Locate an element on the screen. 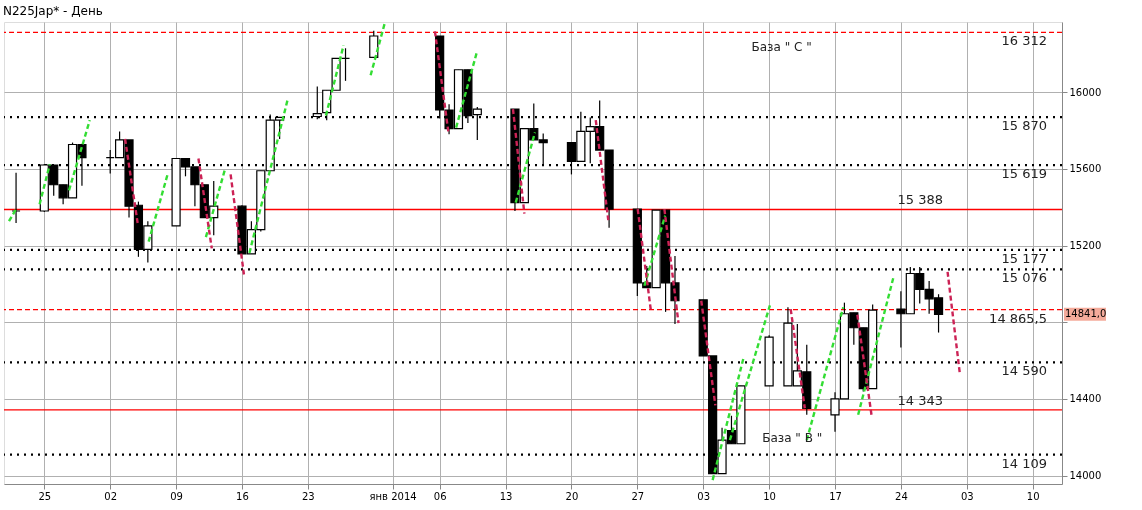  chart-title: N225Jap* - День is located at coordinates (52, 10).